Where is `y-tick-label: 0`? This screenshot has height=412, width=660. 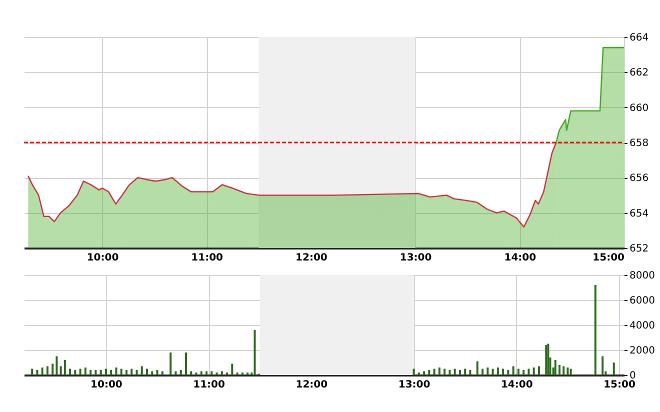 y-tick-label: 0 is located at coordinates (633, 376).